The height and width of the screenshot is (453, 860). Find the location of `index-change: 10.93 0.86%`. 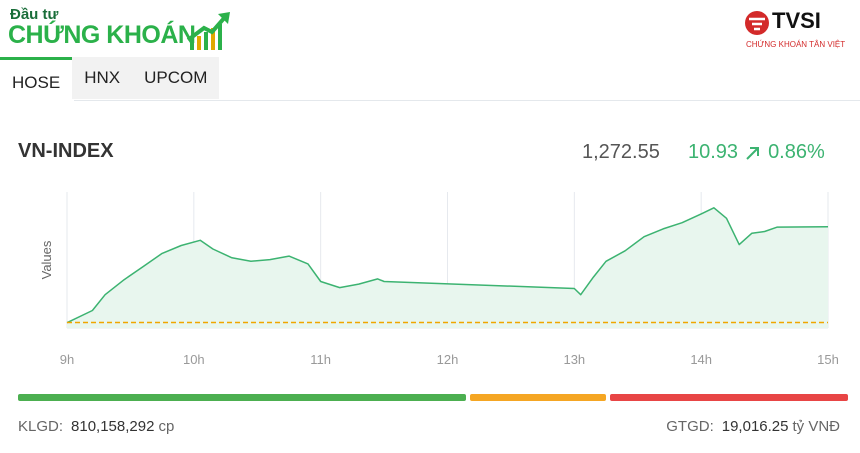

index-change: 10.93 0.86% is located at coordinates (756, 152).